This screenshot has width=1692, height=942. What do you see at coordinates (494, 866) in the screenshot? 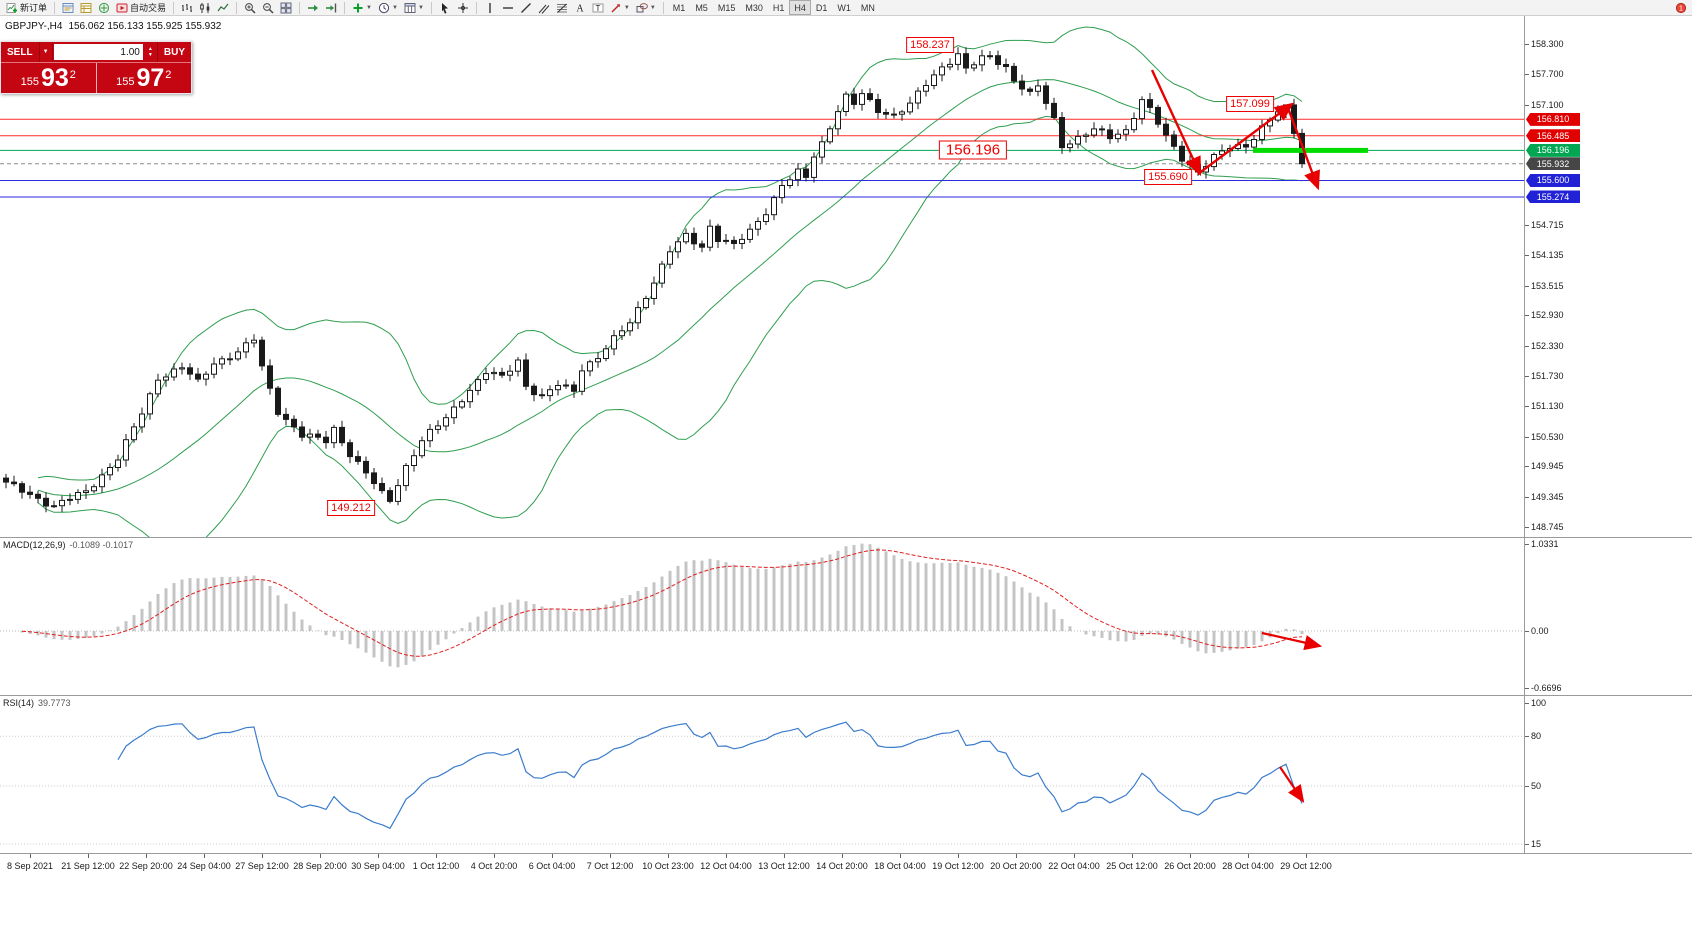
I see `time-axis-label: 4 Oct 20:00` at bounding box center [494, 866].